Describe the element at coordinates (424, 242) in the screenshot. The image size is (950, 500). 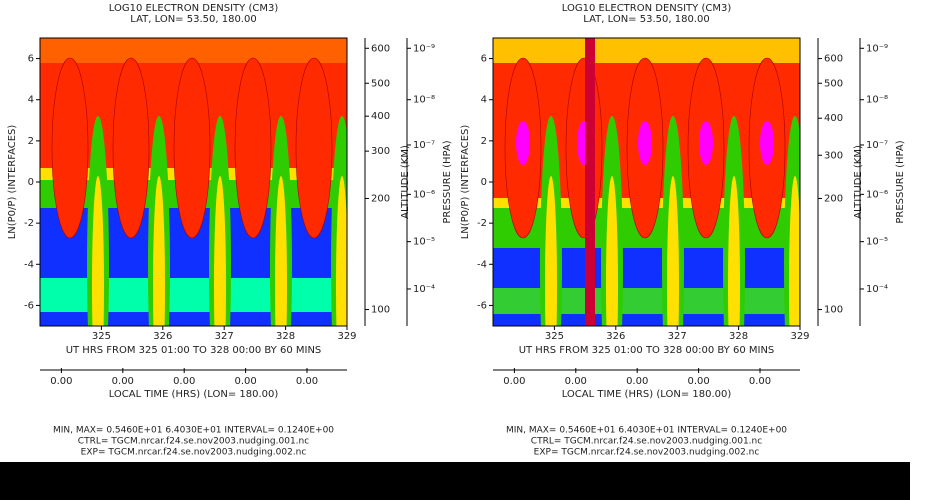
I see `pressure-tick-label: 10⁻⁵` at that location.